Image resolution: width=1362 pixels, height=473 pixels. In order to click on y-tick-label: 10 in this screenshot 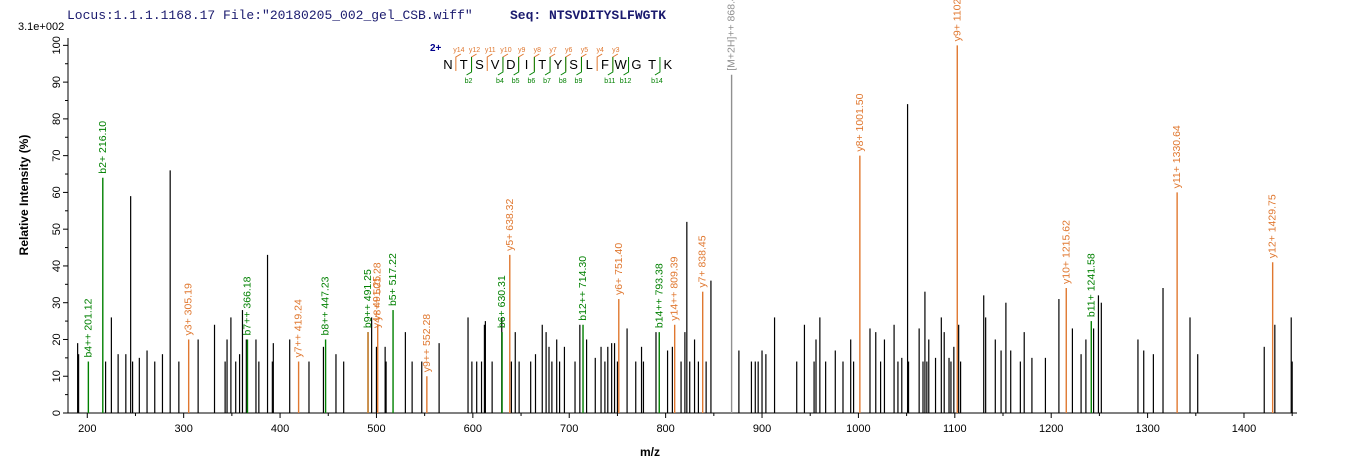, I will do `click(57, 376)`.